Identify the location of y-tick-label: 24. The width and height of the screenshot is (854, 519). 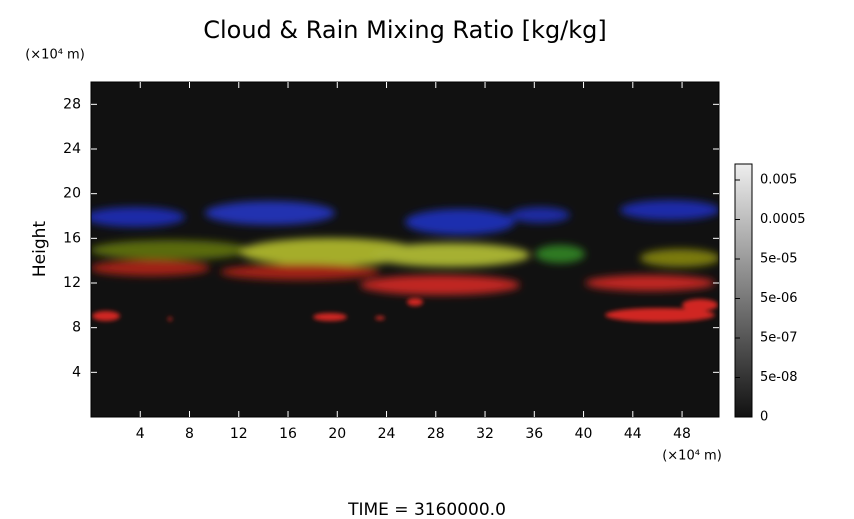
(72, 149).